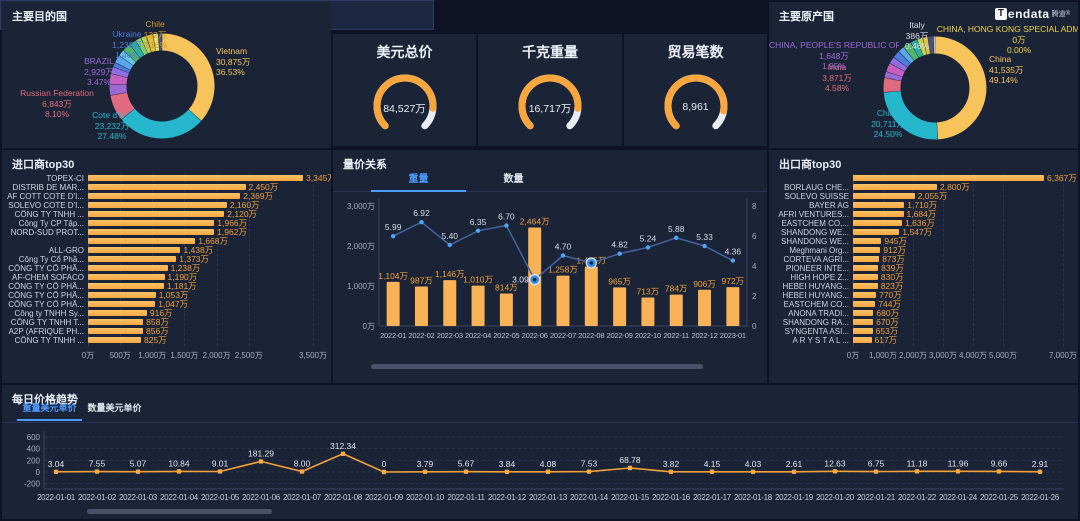 This screenshot has height=521, width=1080. I want to click on tab-quantity-usd-price: 数量美元单价, so click(114, 411).